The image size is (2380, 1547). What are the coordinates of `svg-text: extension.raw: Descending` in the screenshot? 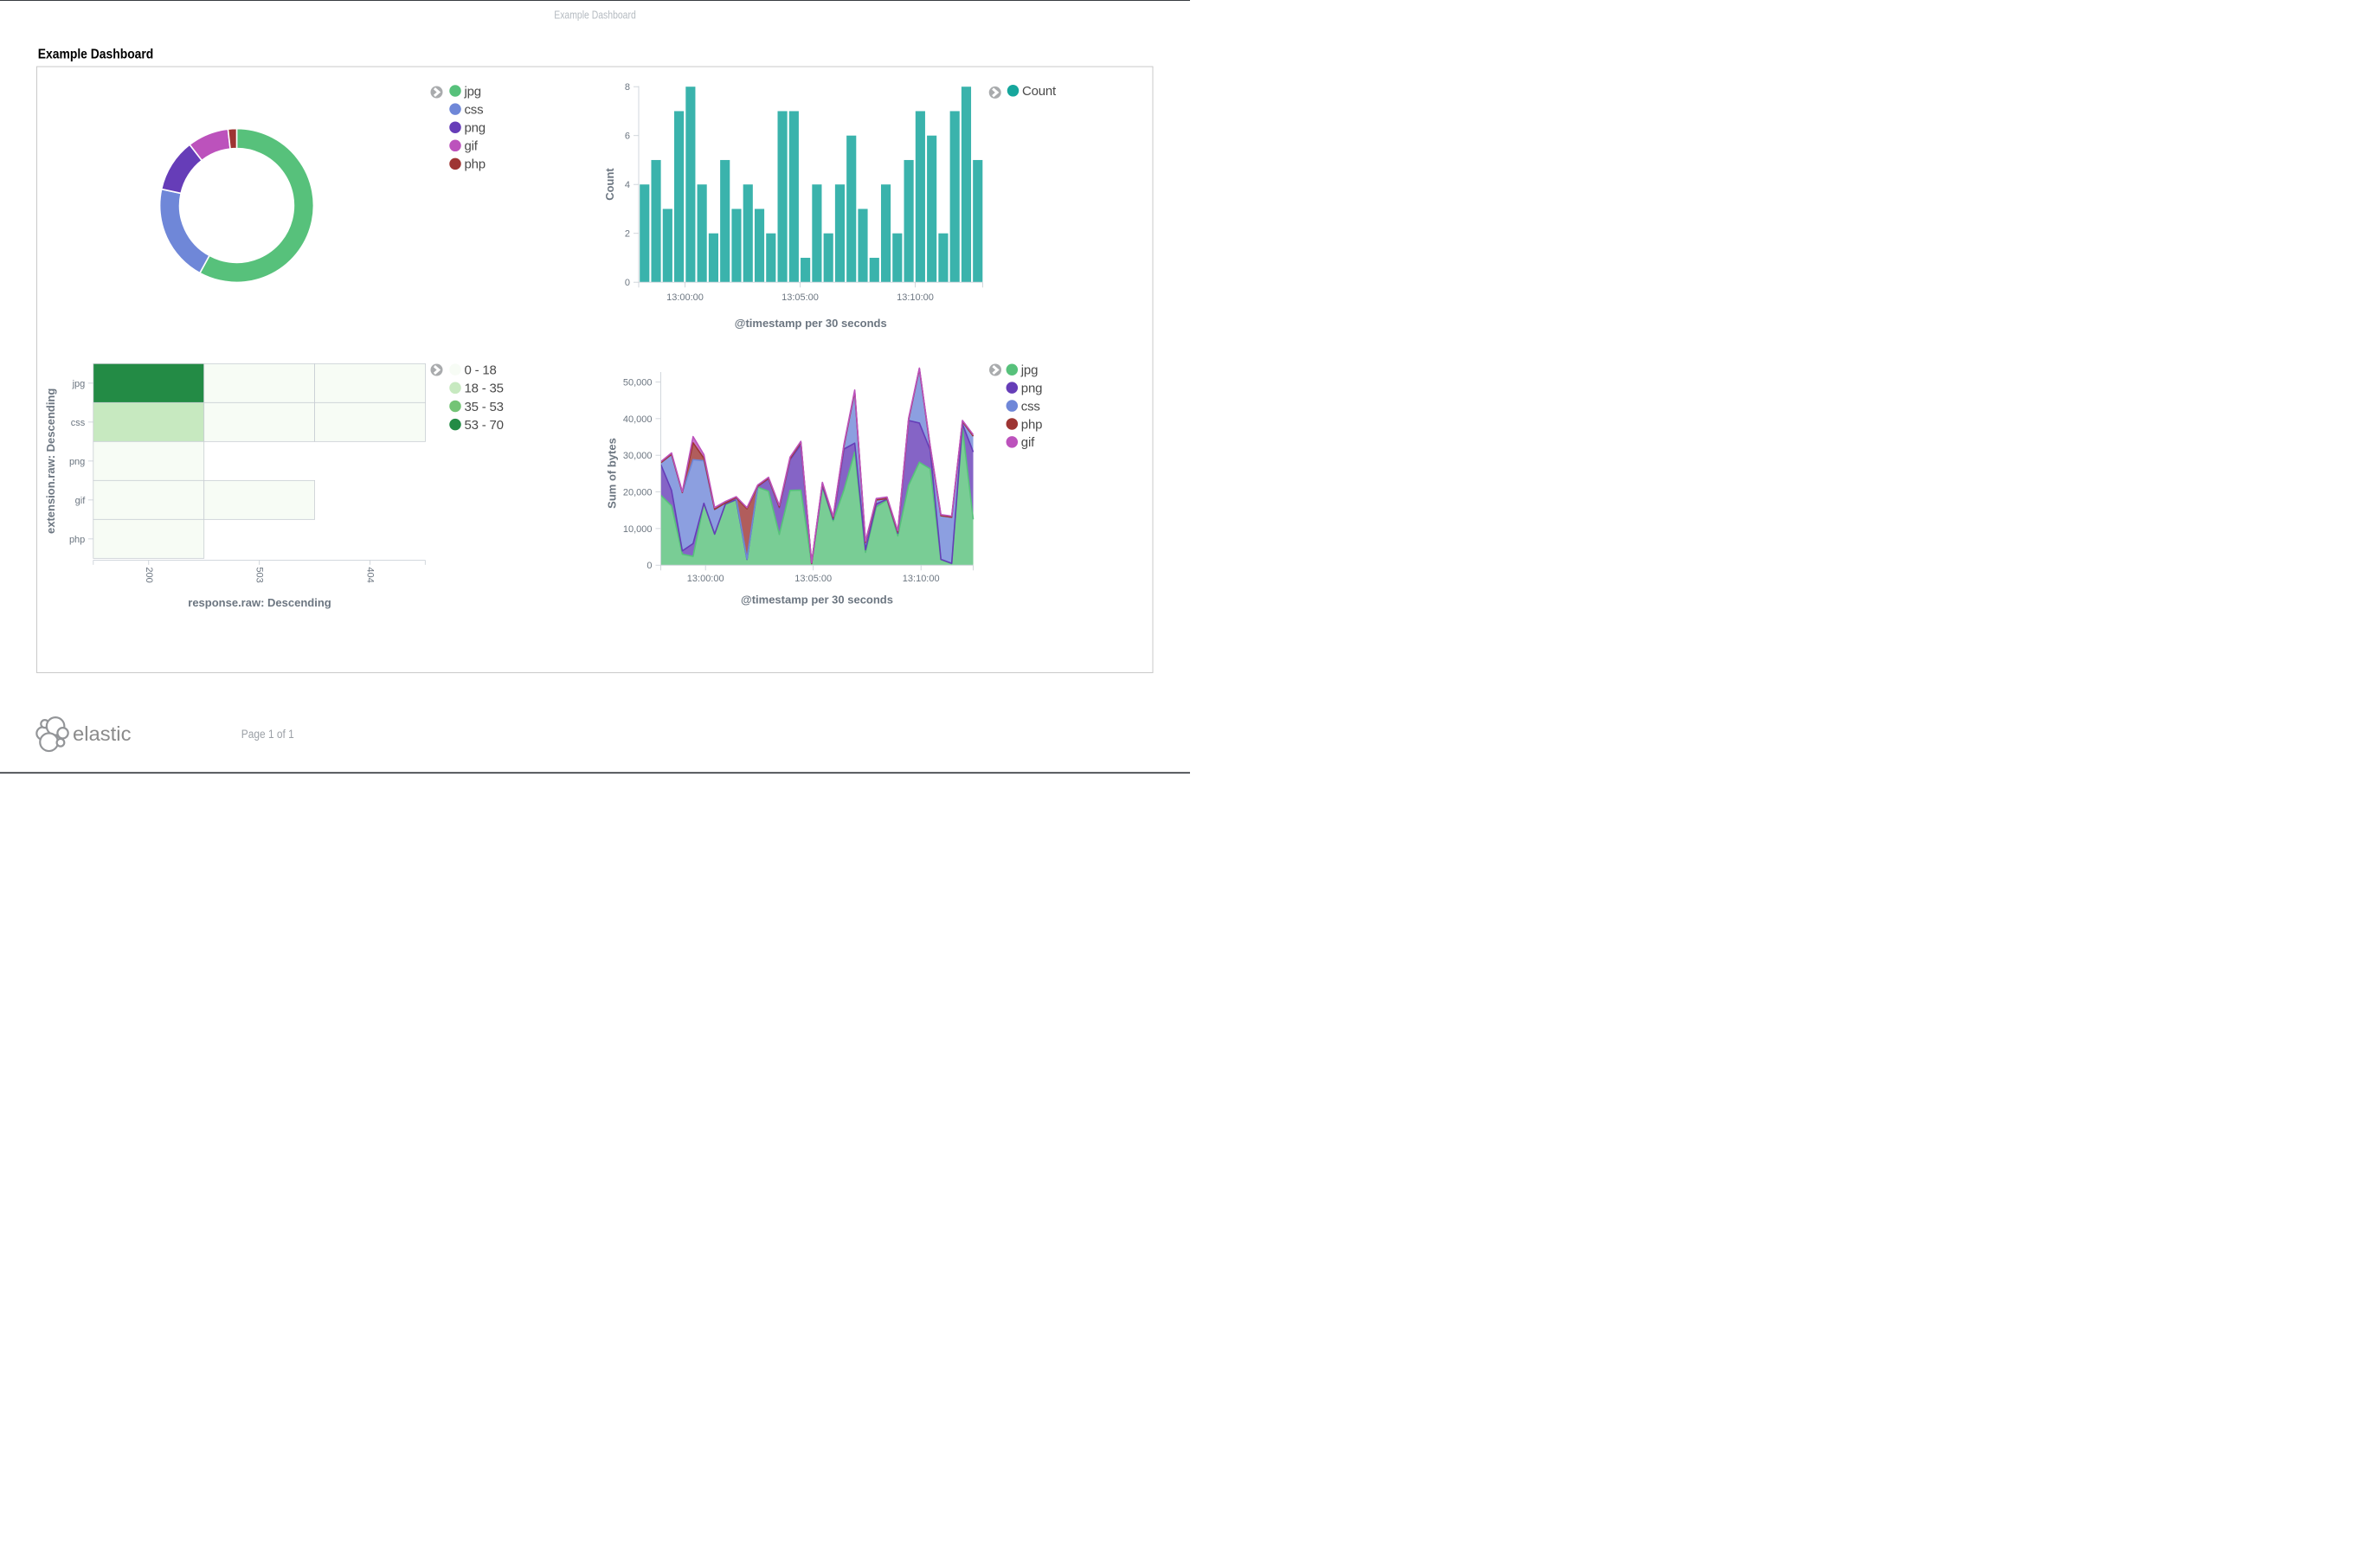 It's located at (50, 461).